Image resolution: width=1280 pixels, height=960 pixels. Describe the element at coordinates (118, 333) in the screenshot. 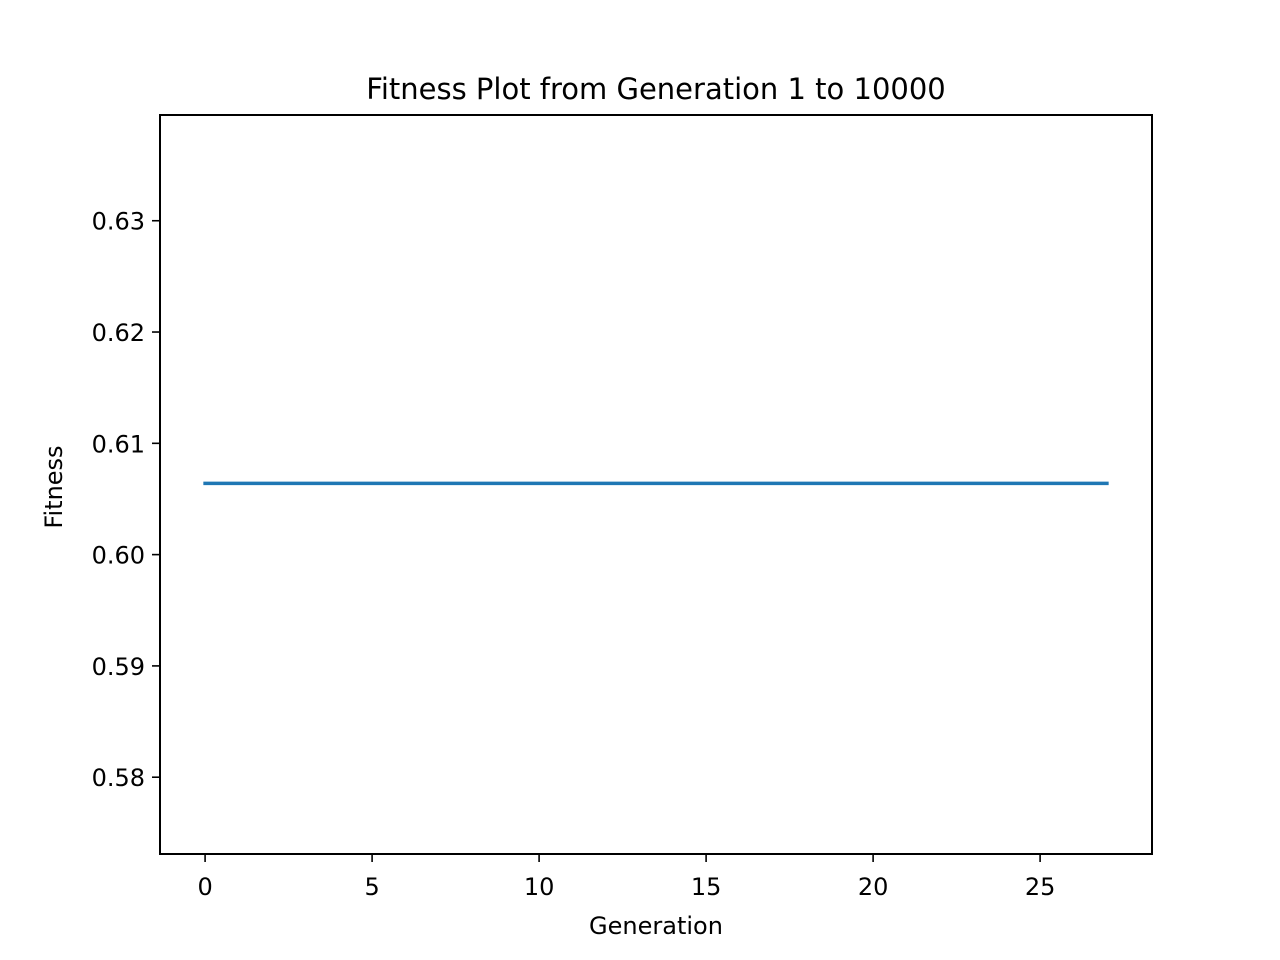

I see `y-tick-label: 0.62` at that location.